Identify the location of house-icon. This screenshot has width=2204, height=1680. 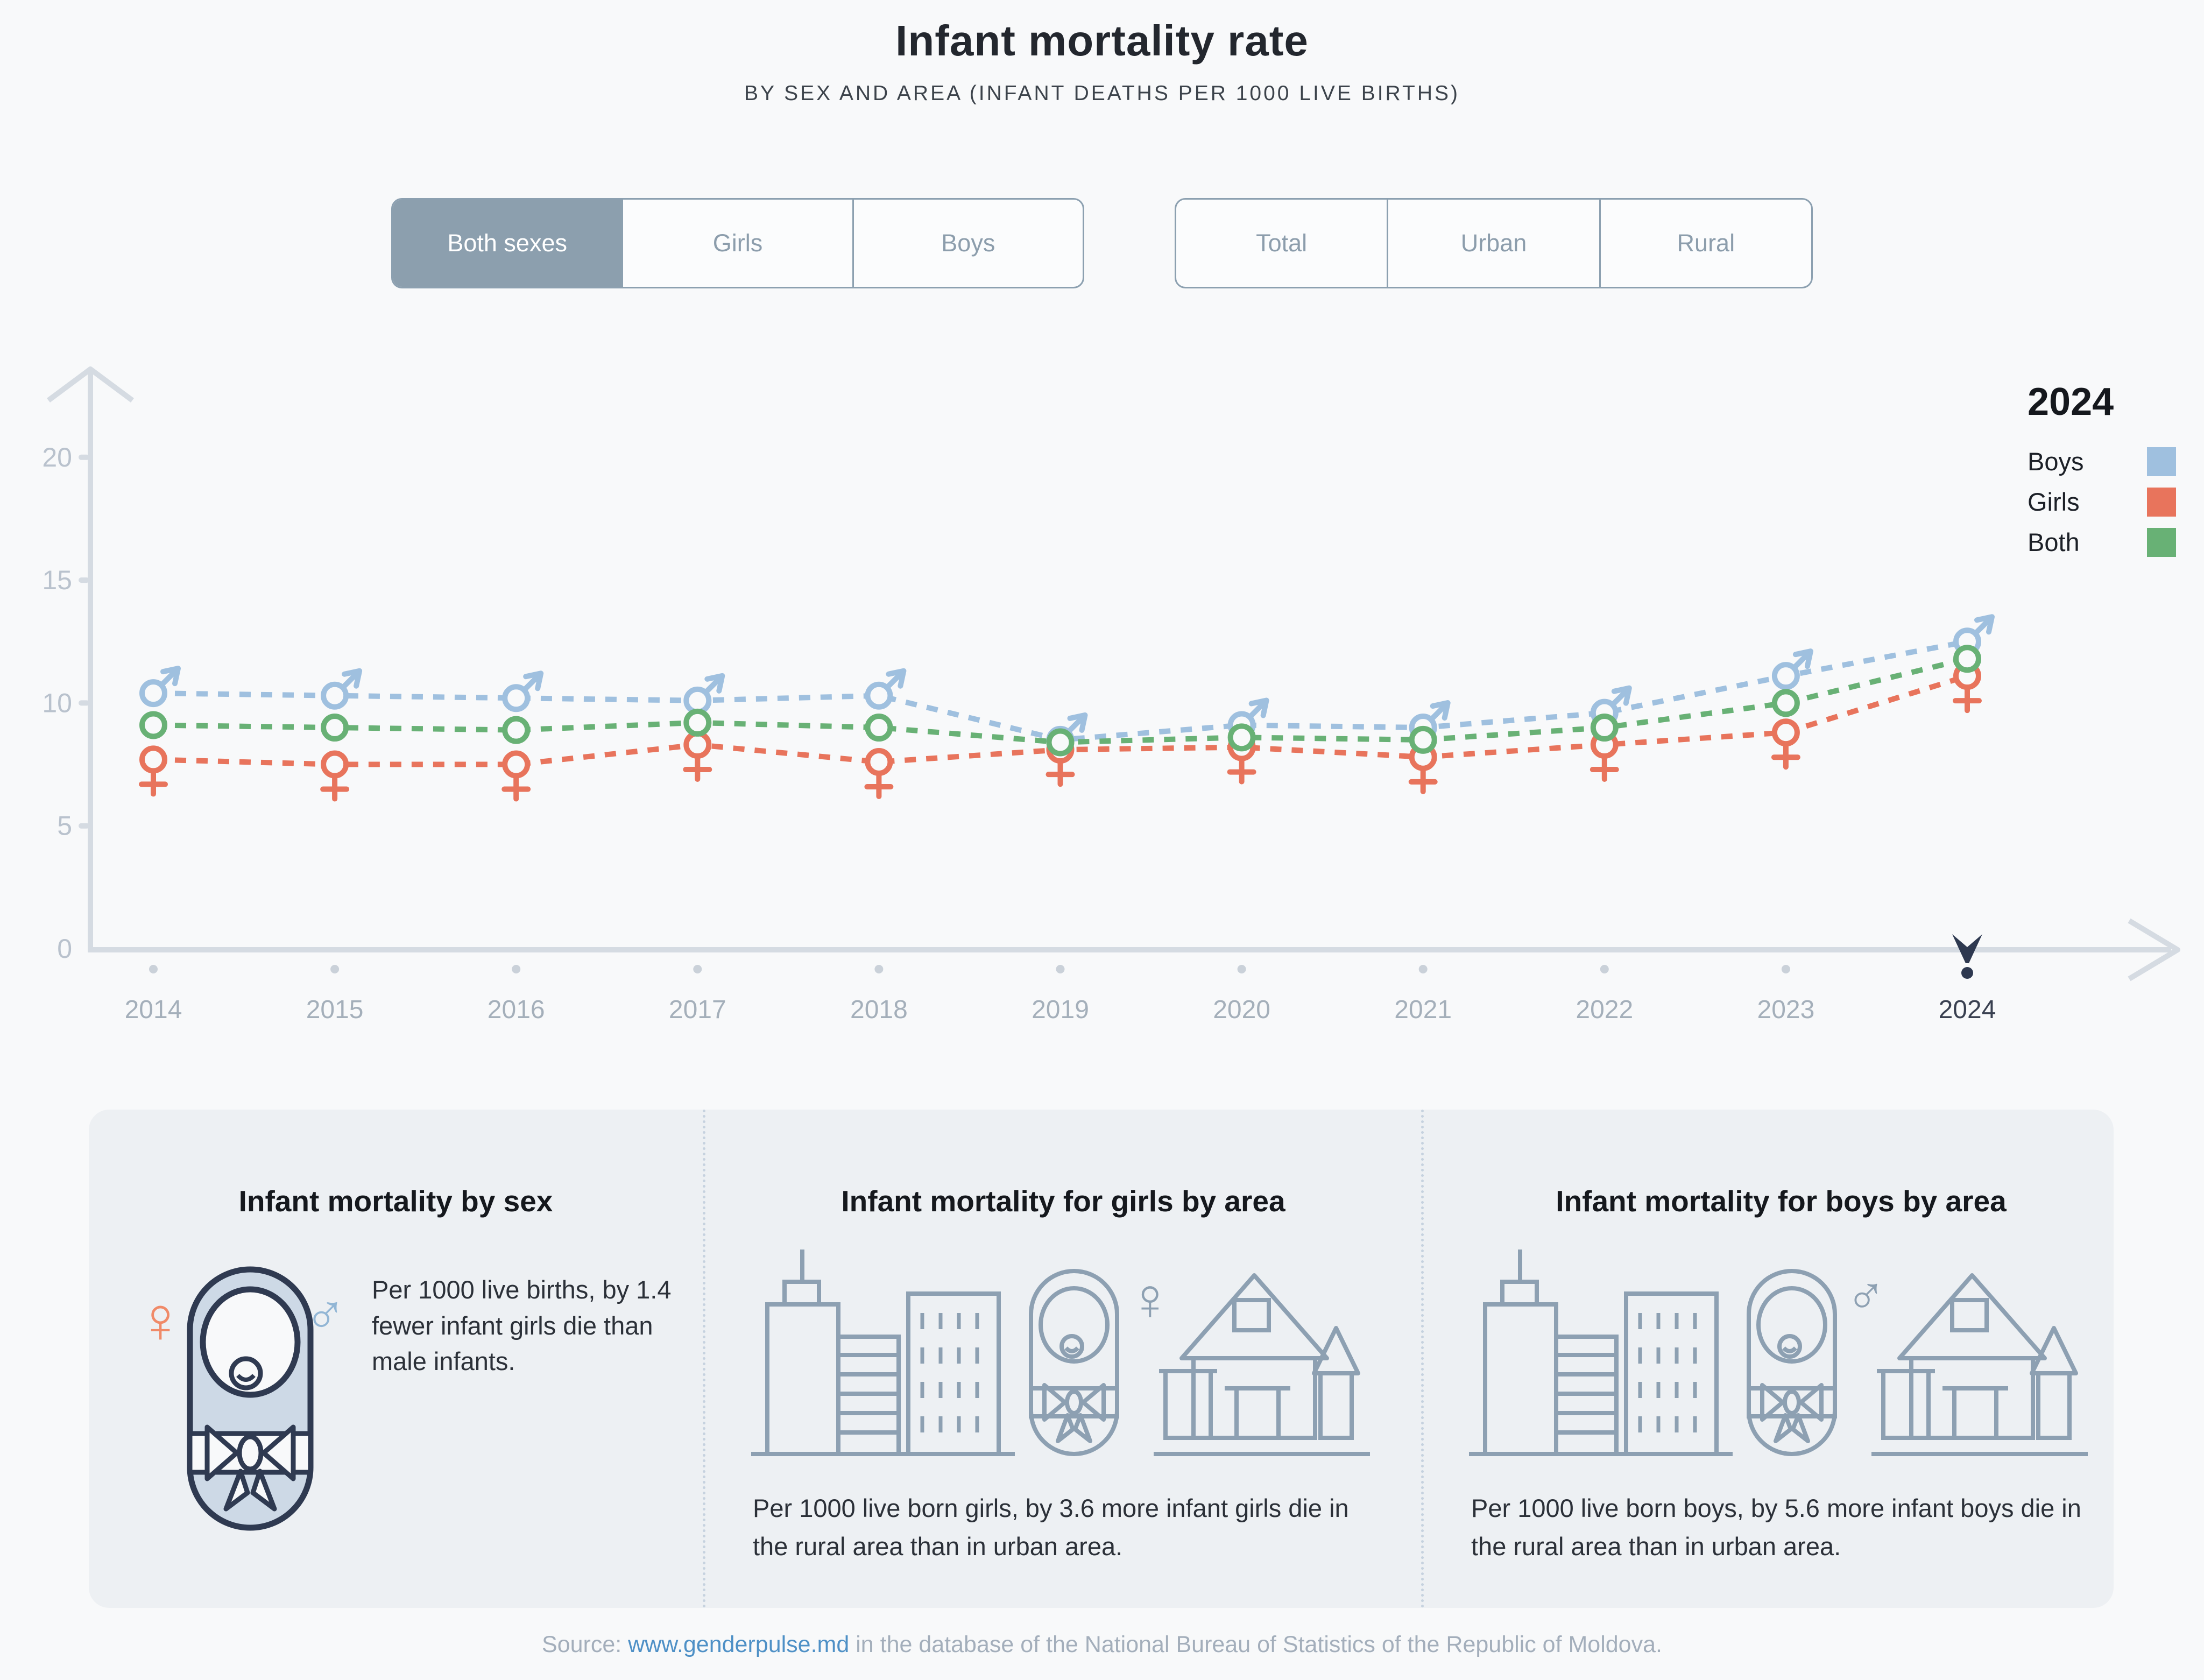
(1262, 1364).